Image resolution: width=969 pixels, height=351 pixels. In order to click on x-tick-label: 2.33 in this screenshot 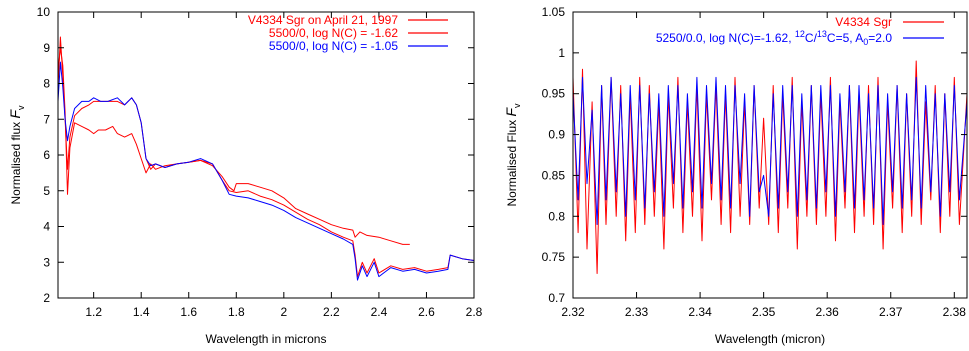, I will do `click(637, 312)`.